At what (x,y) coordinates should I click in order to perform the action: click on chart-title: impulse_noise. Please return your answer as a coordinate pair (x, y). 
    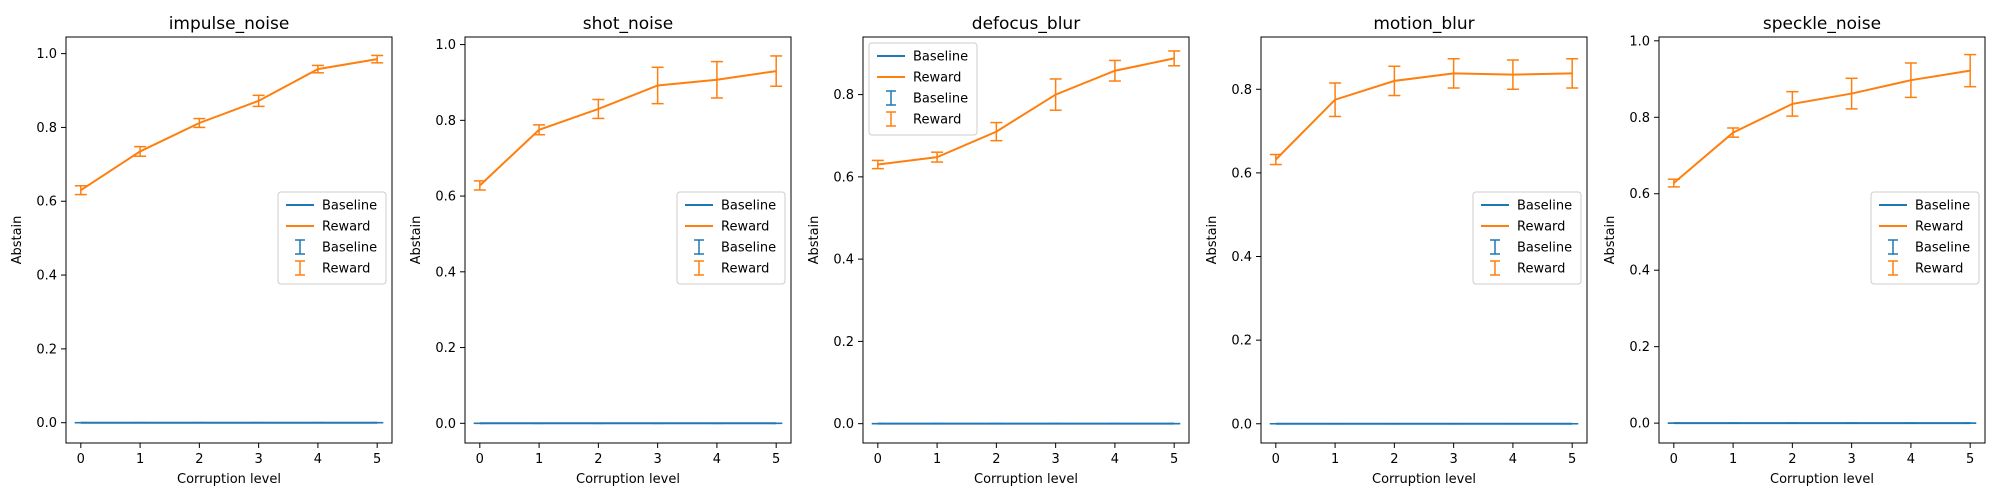
    Looking at the image, I should click on (229, 24).